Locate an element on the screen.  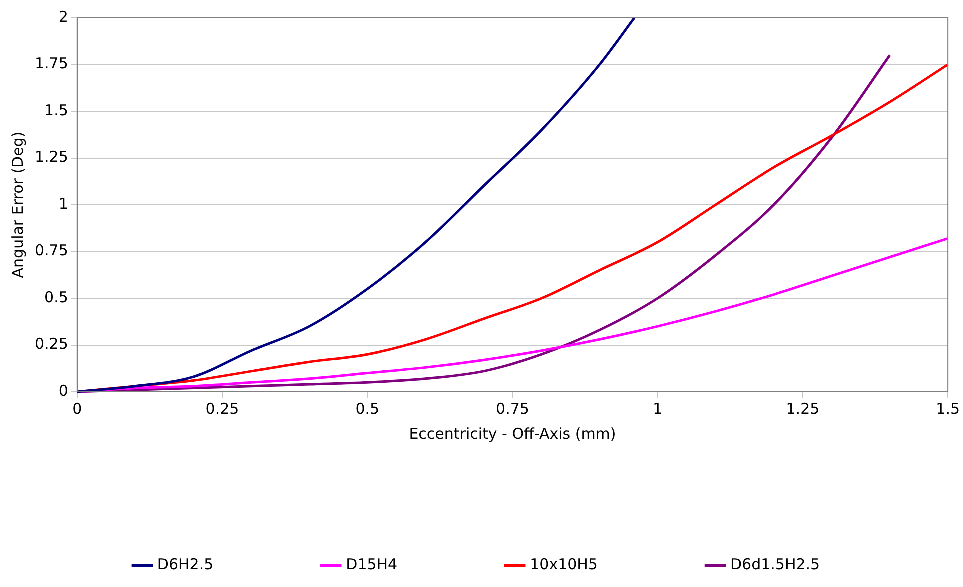
y-tick-label: 1.5 is located at coordinates (56, 110).